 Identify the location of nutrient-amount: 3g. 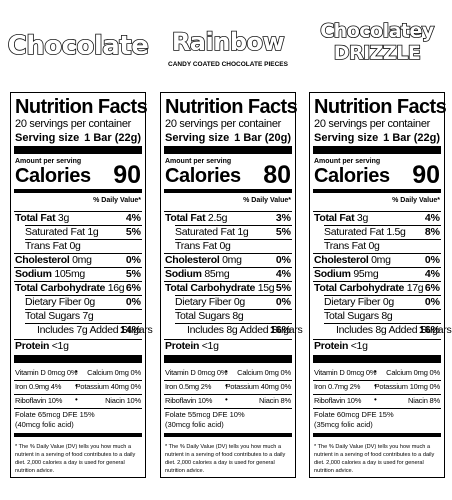
(362, 218).